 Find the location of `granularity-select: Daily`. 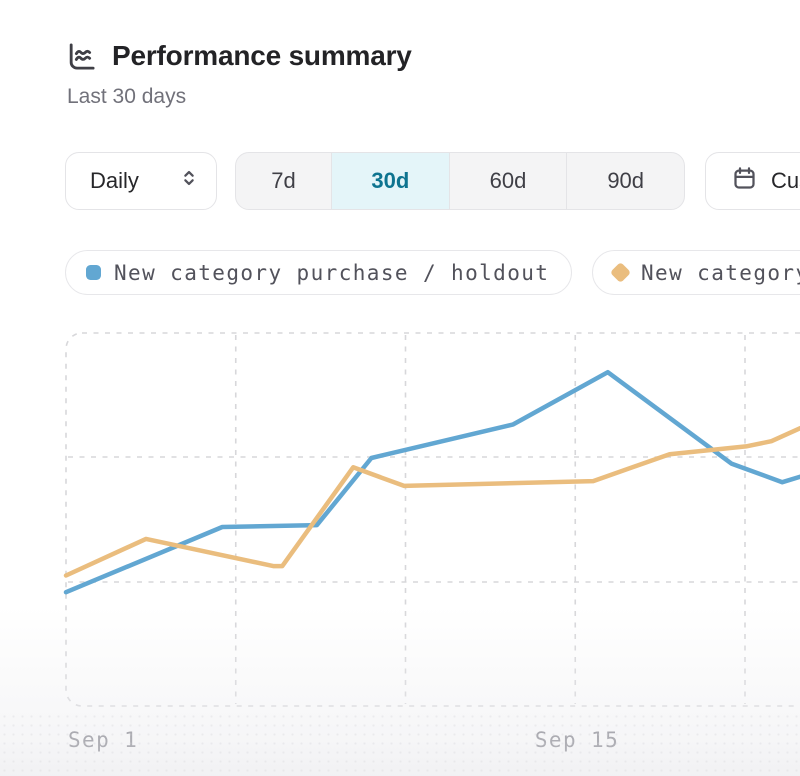

granularity-select: Daily is located at coordinates (141, 181).